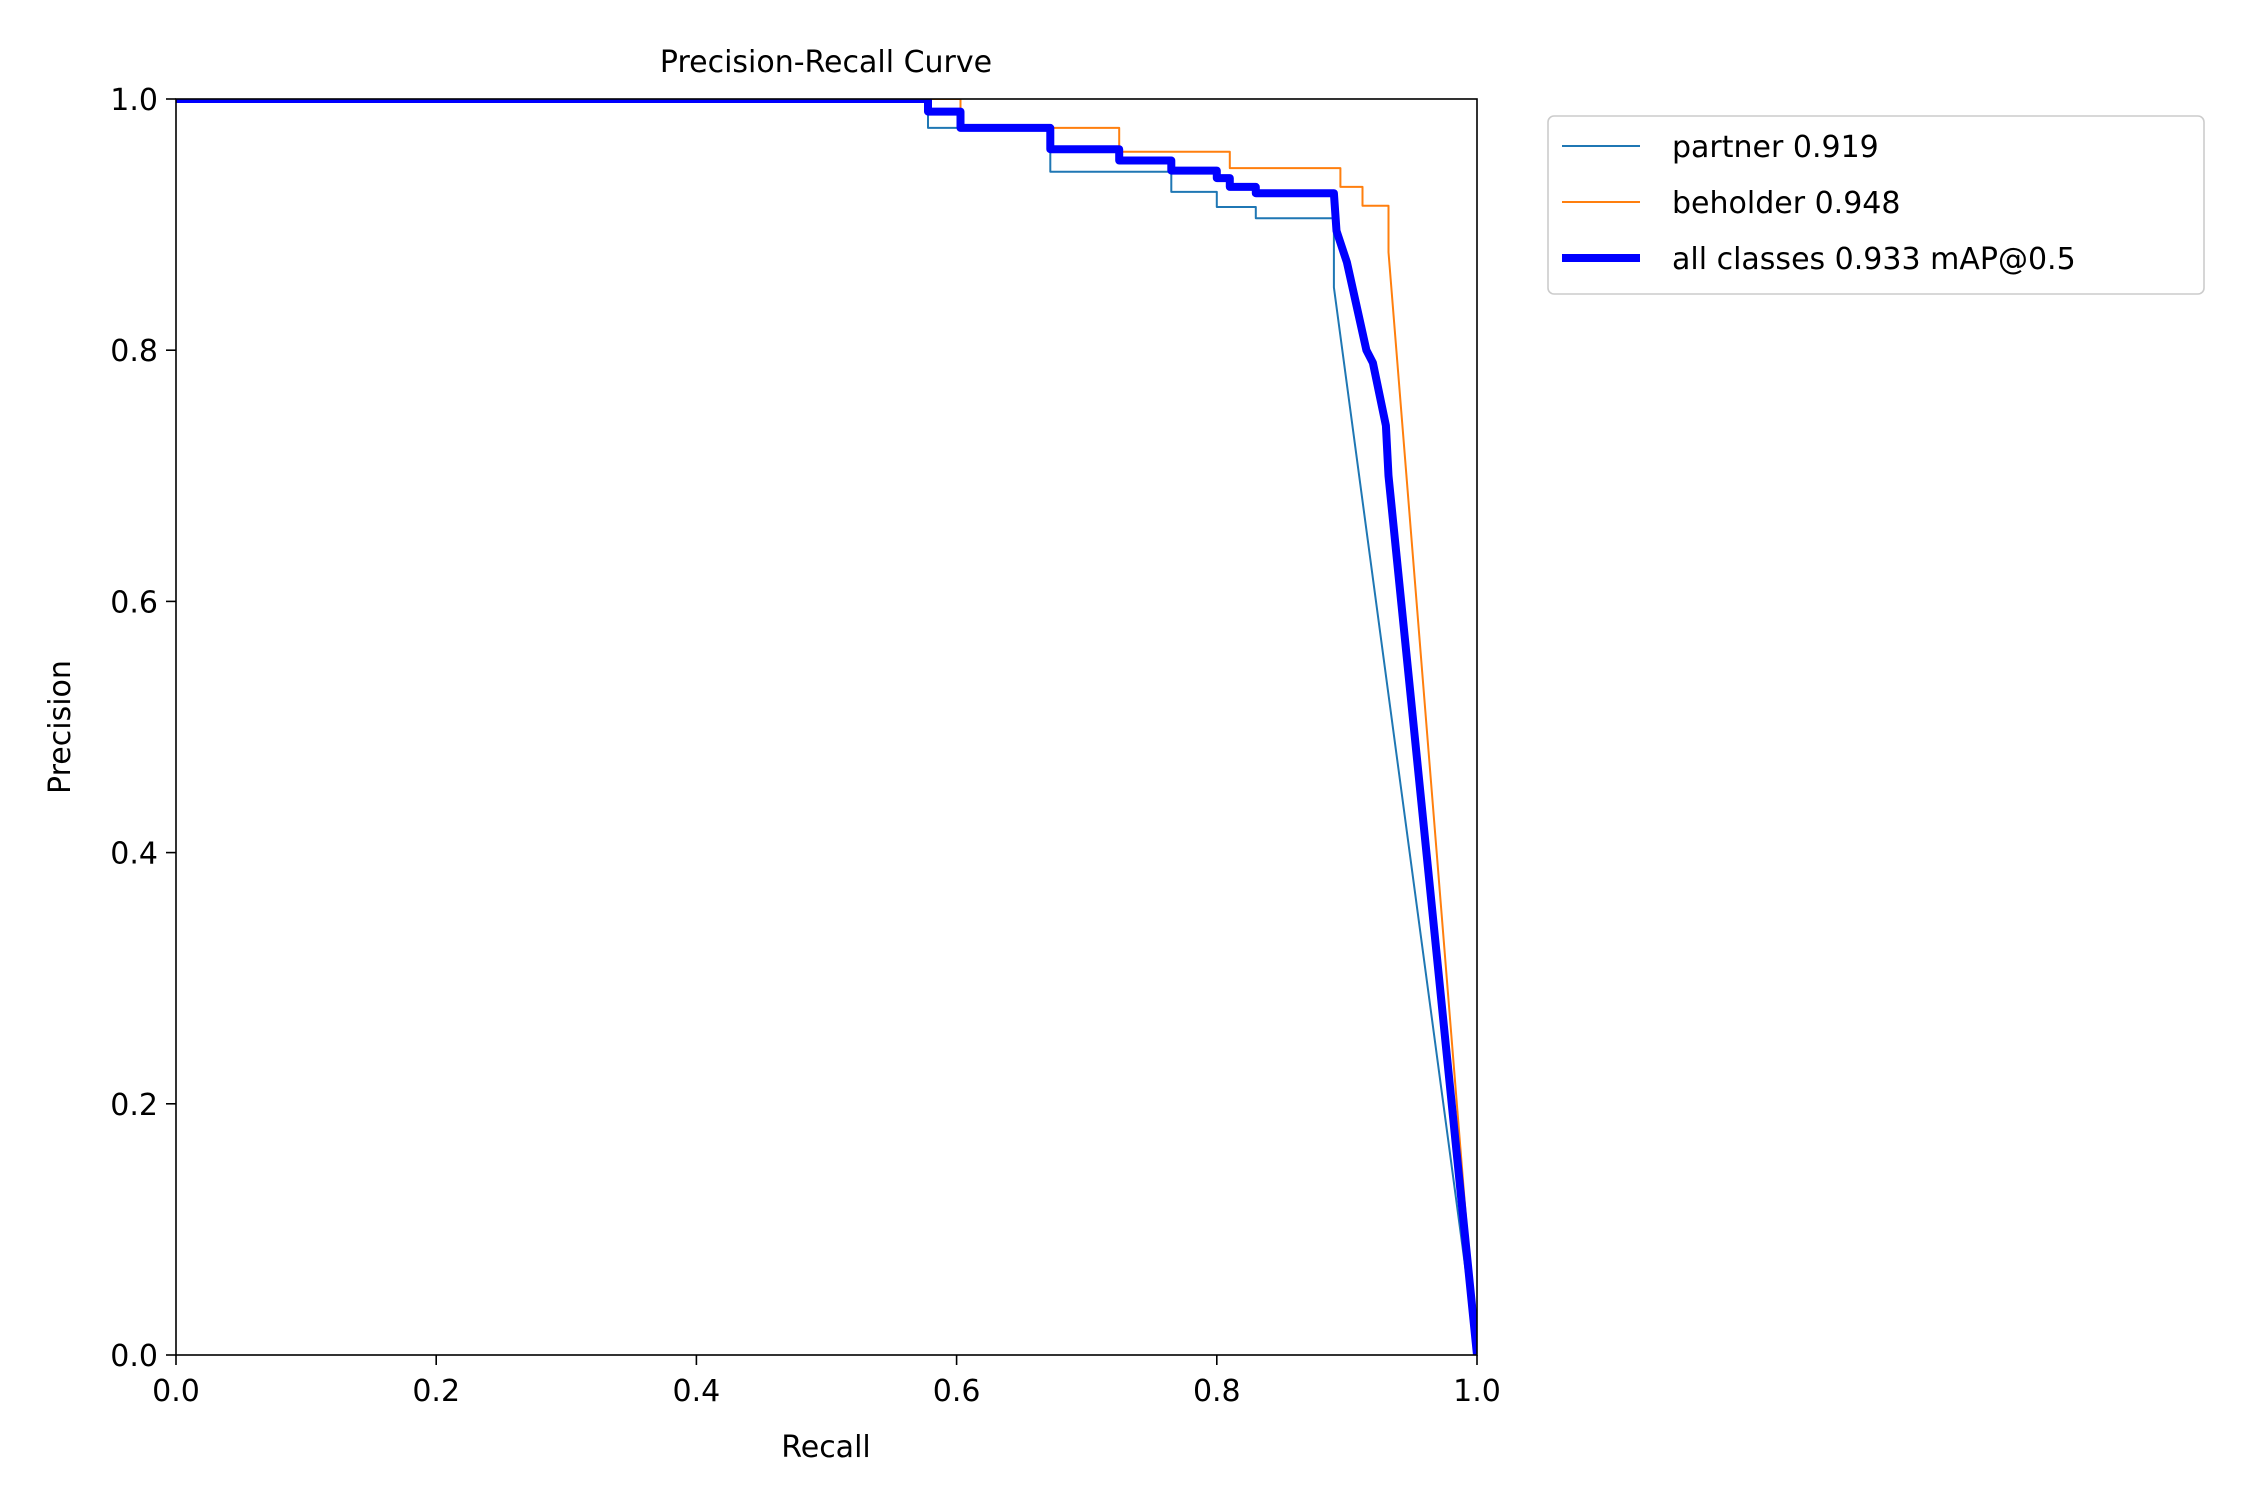 The width and height of the screenshot is (2250, 1500). I want to click on x-tick-label-5: 1.0, so click(1477, 1391).